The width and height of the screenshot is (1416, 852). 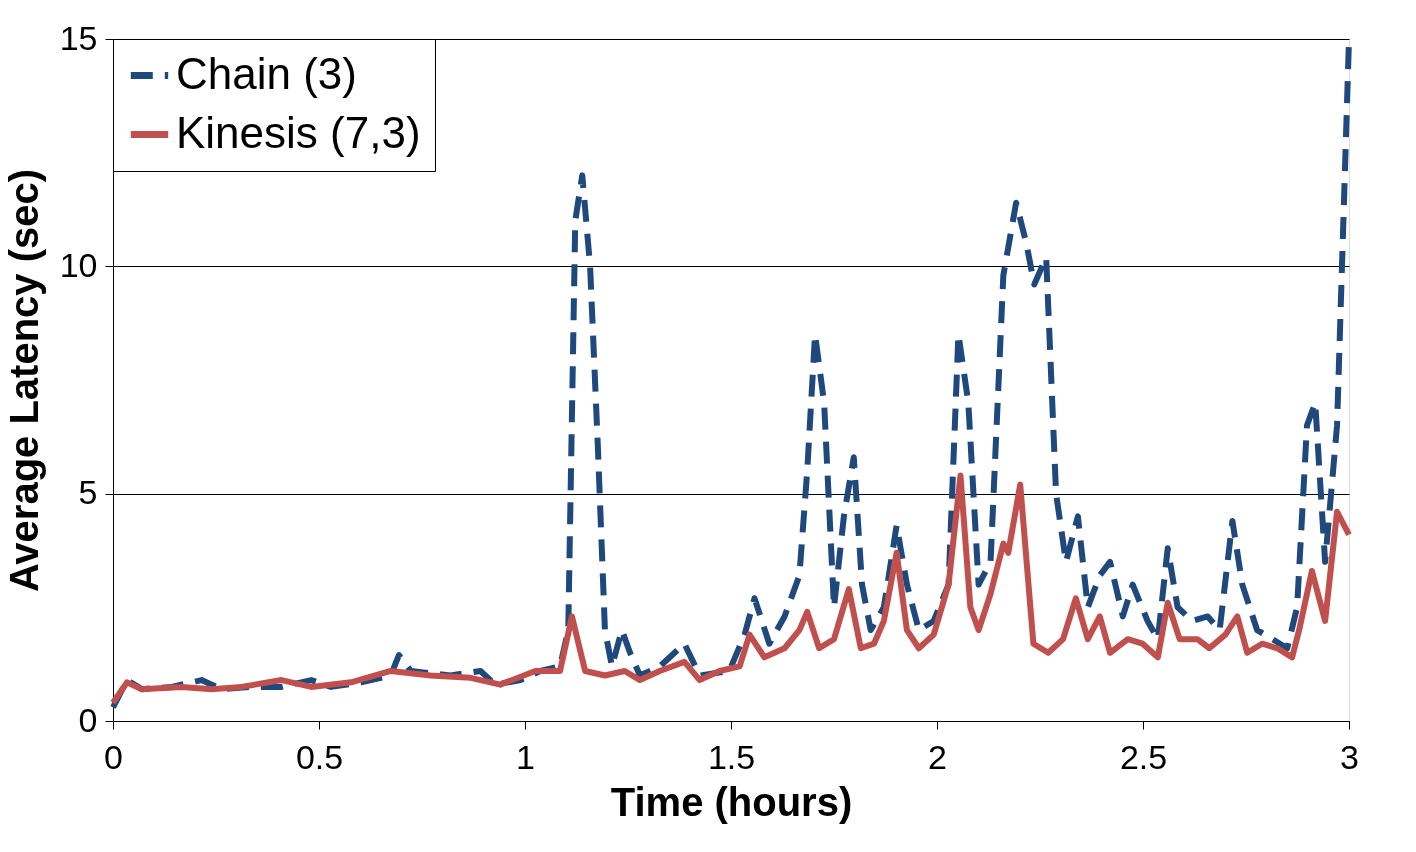 I want to click on x-tick-label: 2, so click(x=937, y=756).